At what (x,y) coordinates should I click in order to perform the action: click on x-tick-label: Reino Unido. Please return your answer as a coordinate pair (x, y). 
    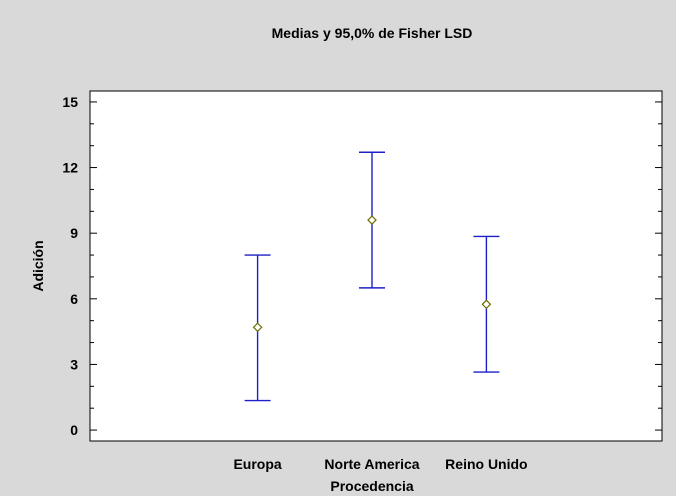
    Looking at the image, I should click on (486, 464).